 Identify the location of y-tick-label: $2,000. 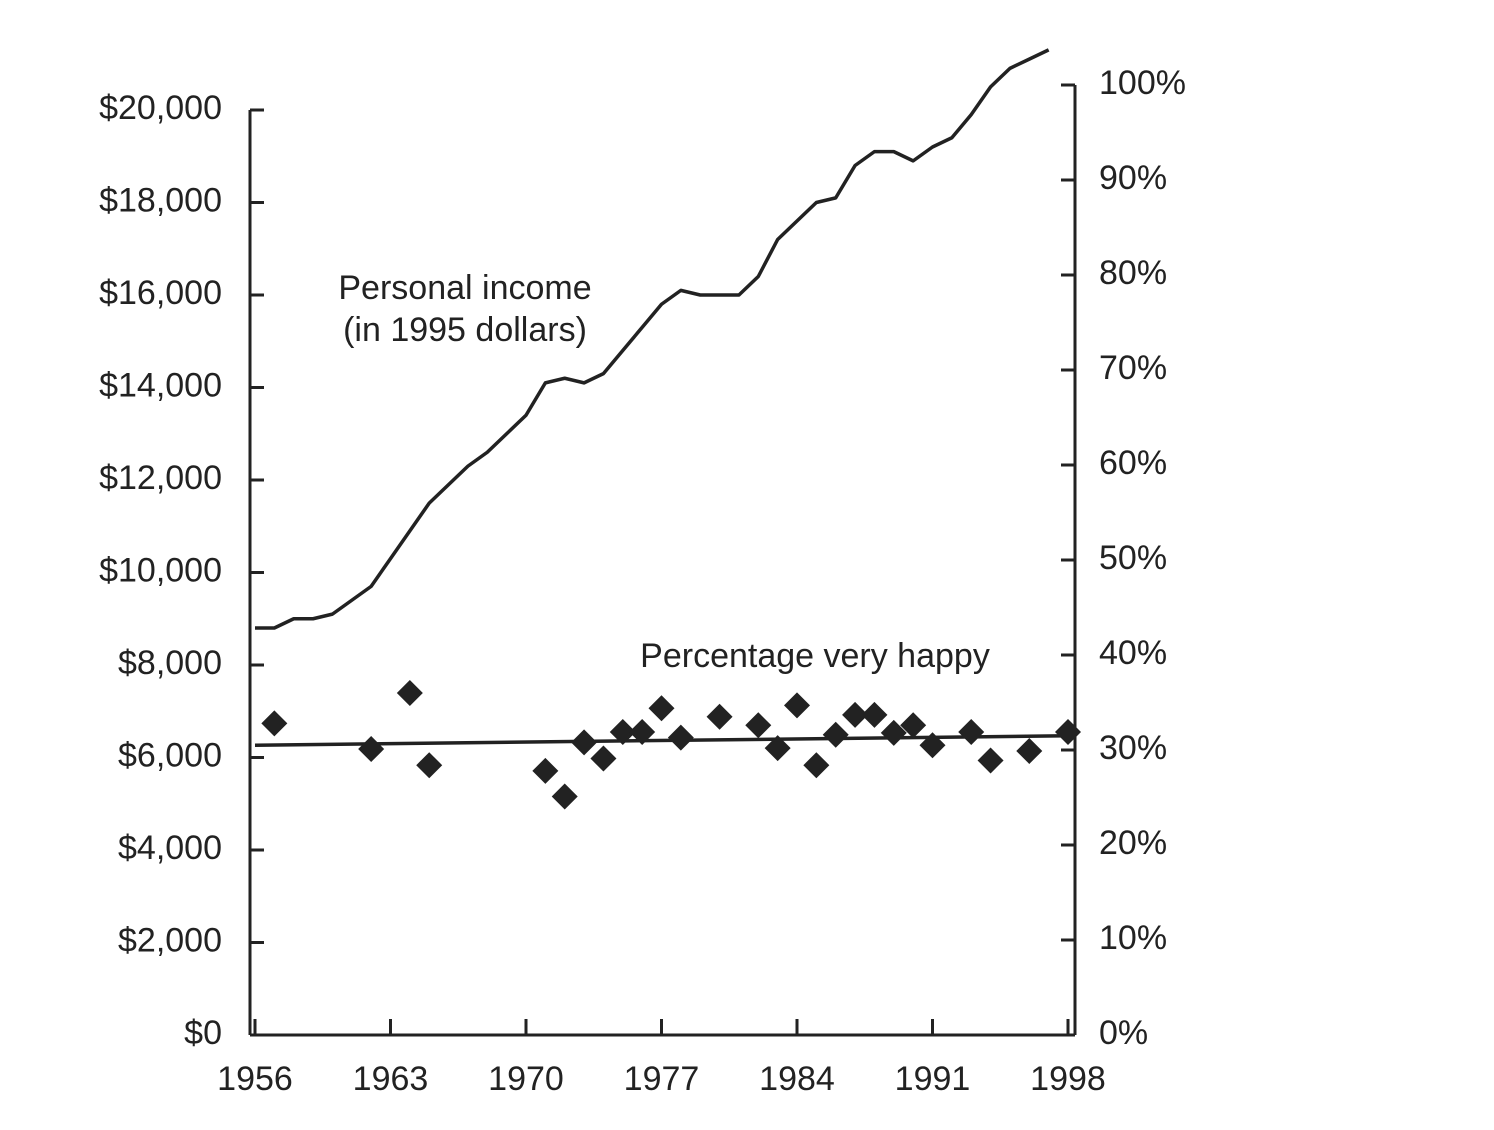
(170, 940).